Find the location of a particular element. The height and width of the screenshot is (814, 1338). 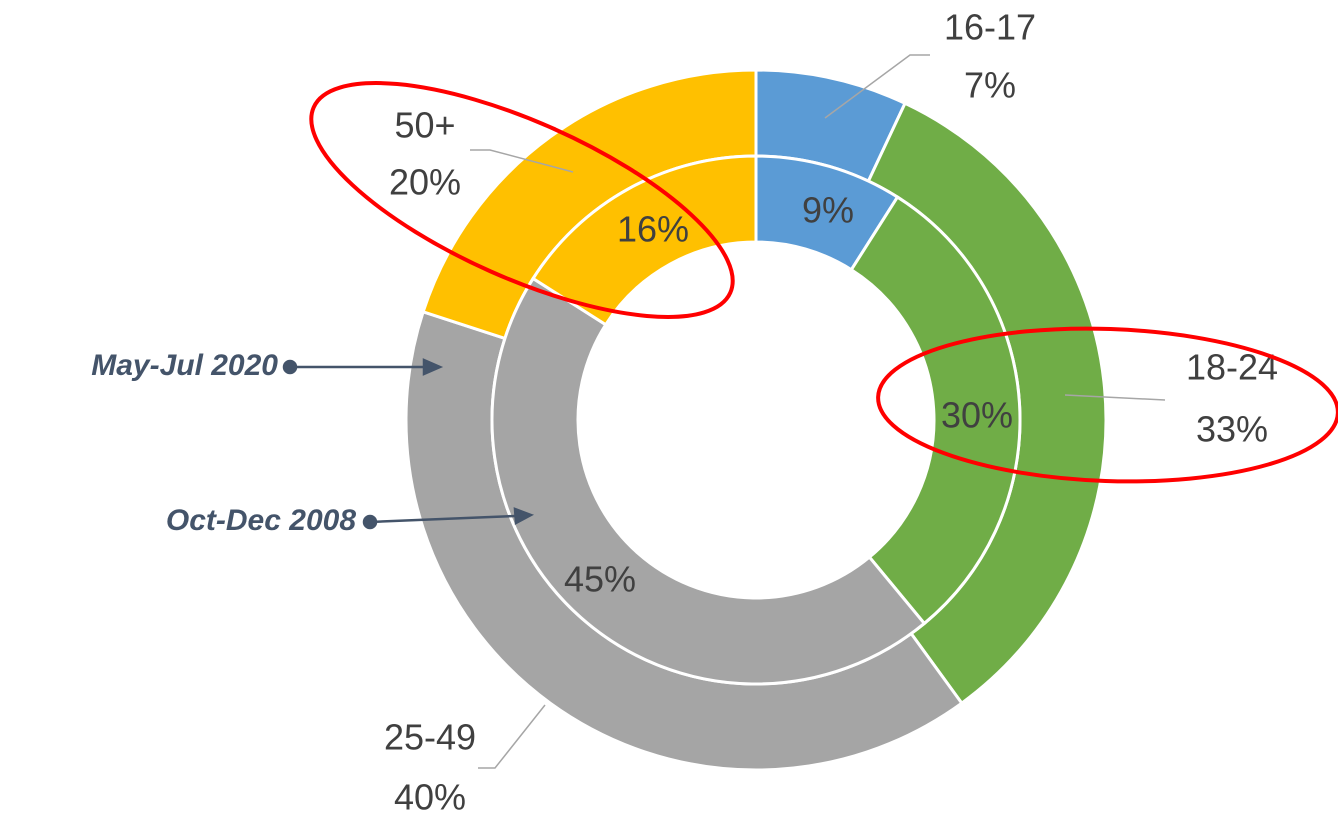

data-label: 45% is located at coordinates (600, 579).